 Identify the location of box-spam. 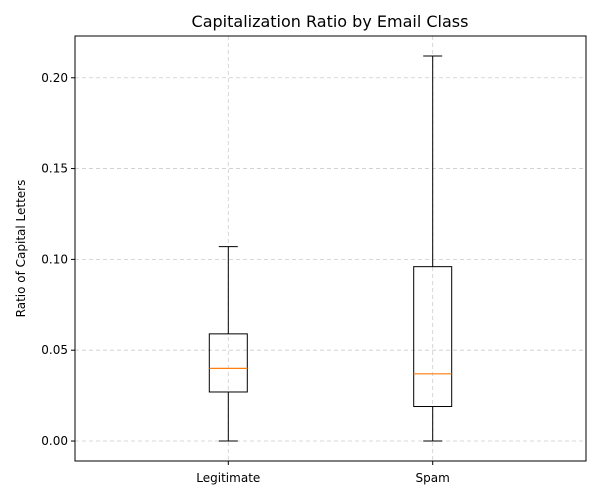
(433, 248).